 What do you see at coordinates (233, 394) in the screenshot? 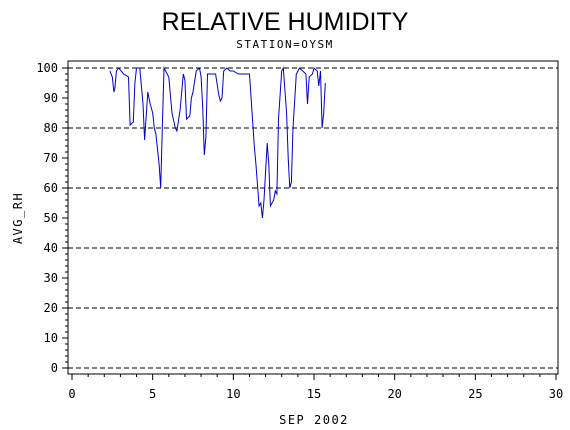
I see `x-tick-label: 10` at bounding box center [233, 394].